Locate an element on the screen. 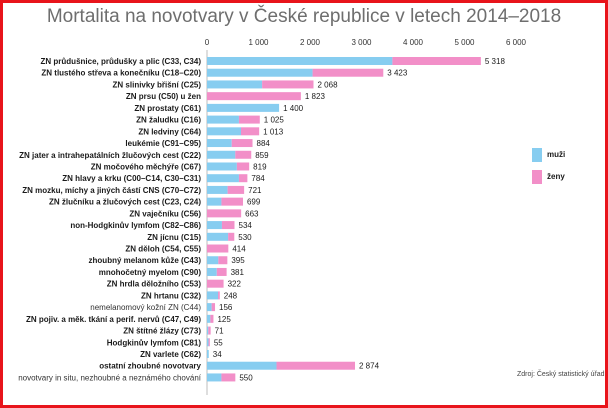  data-label: 125 is located at coordinates (224, 319).